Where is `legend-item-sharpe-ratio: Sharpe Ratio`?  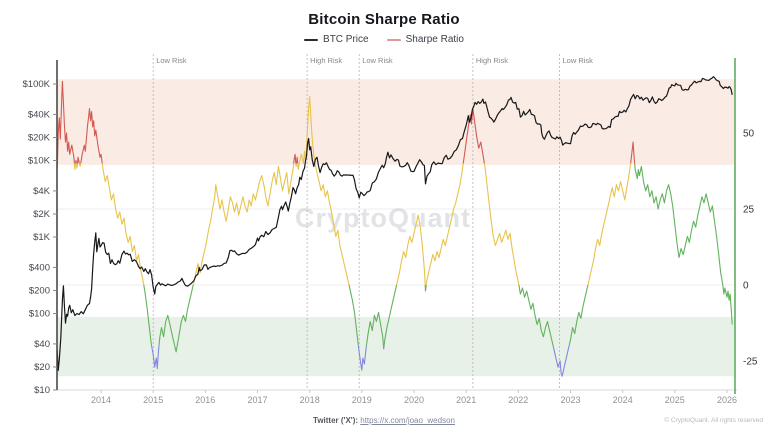
legend-item-sharpe-ratio: Sharpe Ratio is located at coordinates (425, 39).